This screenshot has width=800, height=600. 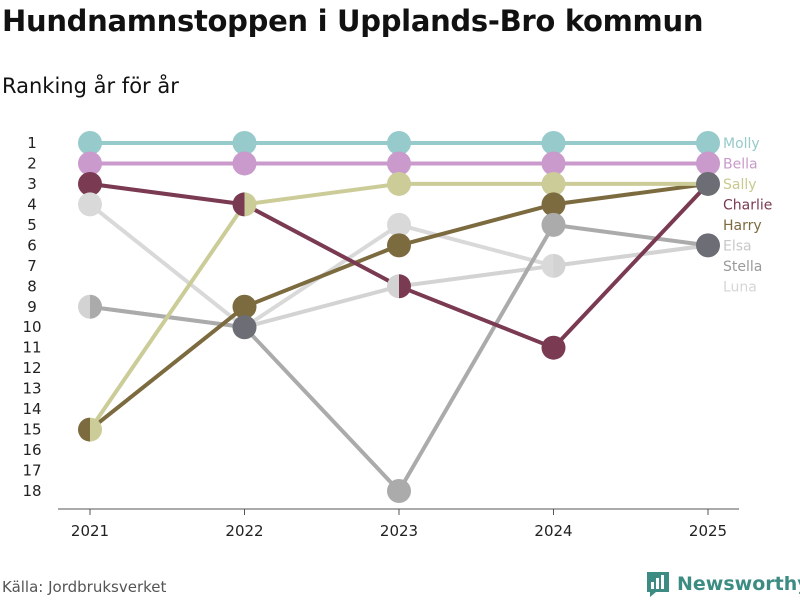 What do you see at coordinates (31, 409) in the screenshot?
I see `y-tick-label: 14` at bounding box center [31, 409].